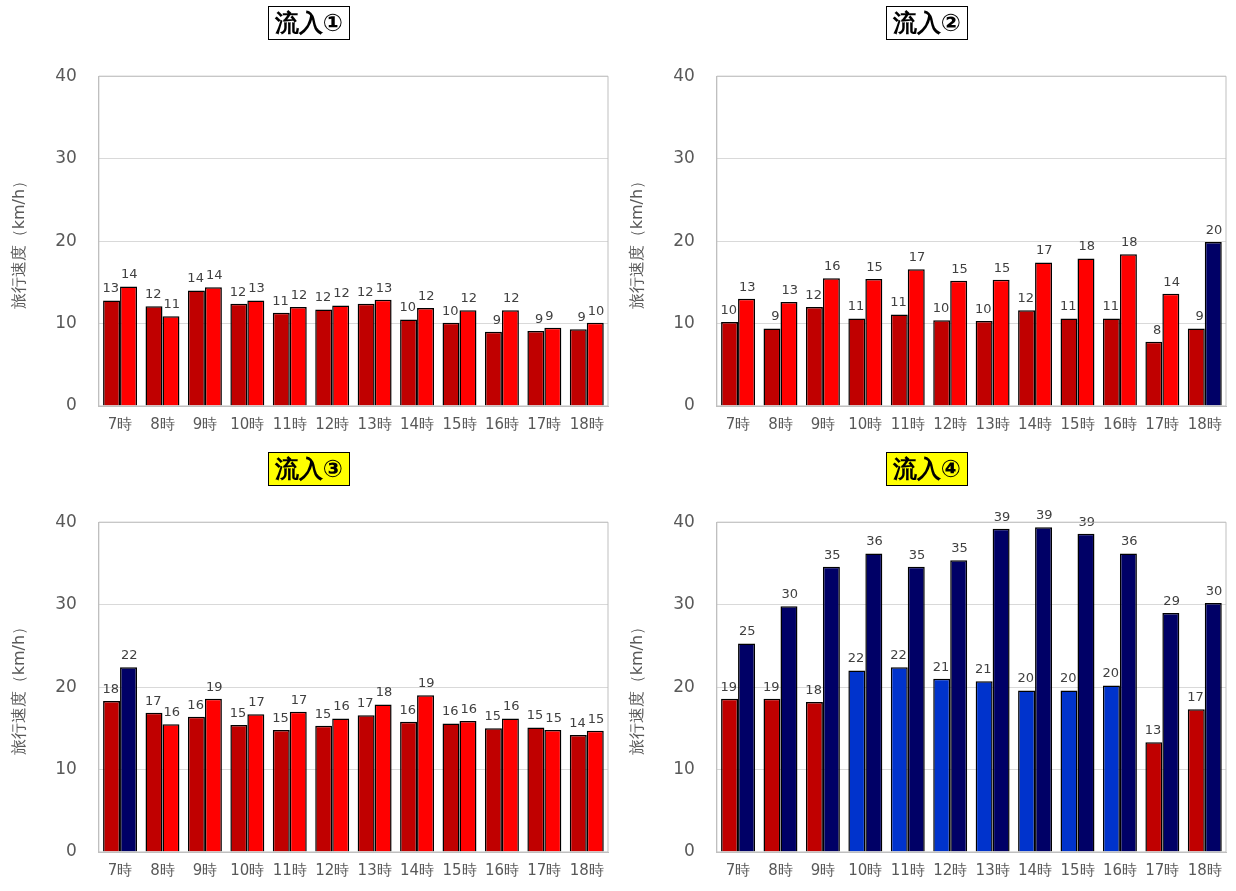 This screenshot has width=1236, height=891. Describe the element at coordinates (1171, 600) in the screenshot. I see `data-label: 29` at that location.